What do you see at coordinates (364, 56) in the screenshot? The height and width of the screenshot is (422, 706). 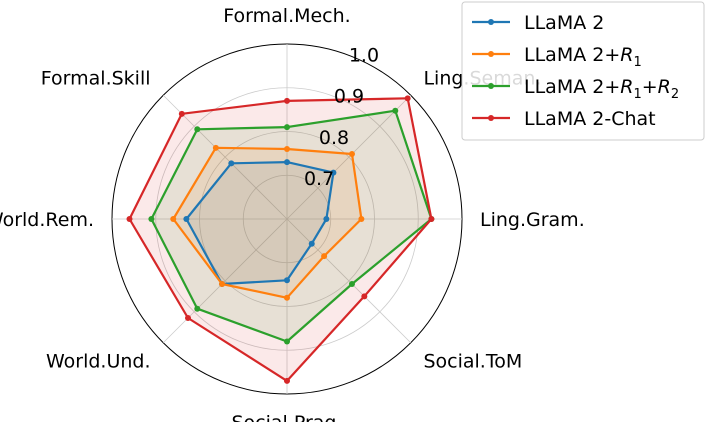 I see `radial-tick-label: 1.0` at bounding box center [364, 56].